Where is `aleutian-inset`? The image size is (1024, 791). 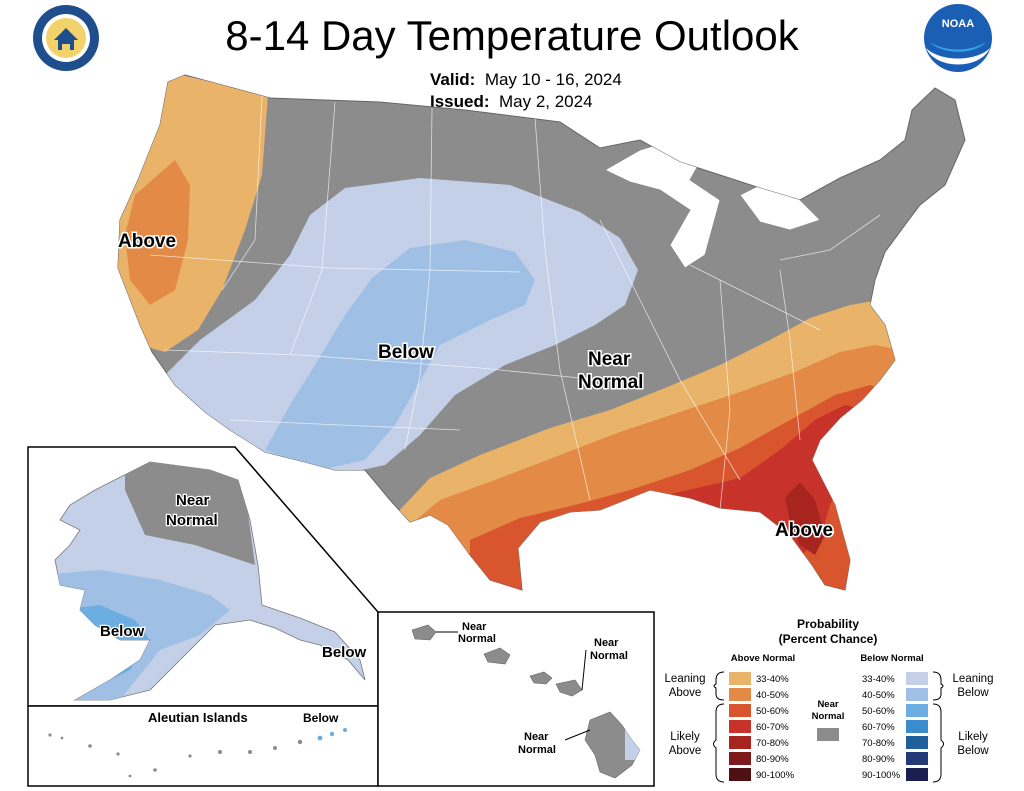 aleutian-inset is located at coordinates (203, 746).